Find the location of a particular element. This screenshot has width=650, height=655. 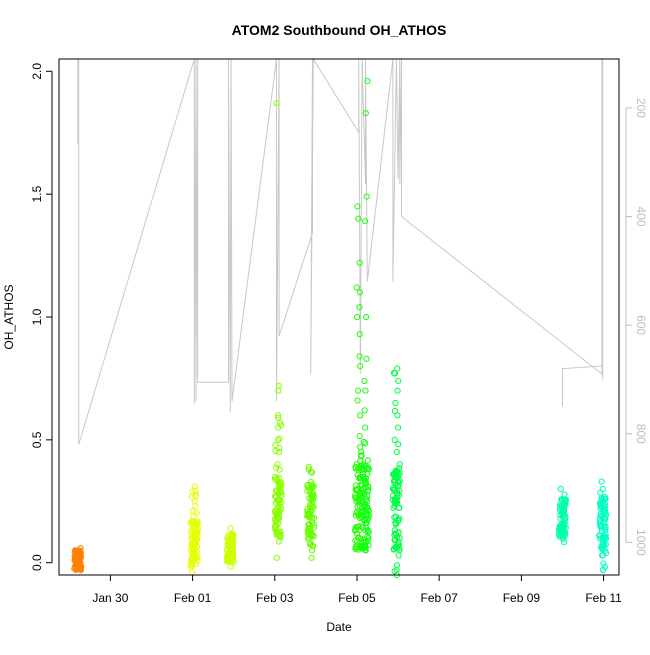

x-tick-label: Feb 09 is located at coordinates (522, 598).